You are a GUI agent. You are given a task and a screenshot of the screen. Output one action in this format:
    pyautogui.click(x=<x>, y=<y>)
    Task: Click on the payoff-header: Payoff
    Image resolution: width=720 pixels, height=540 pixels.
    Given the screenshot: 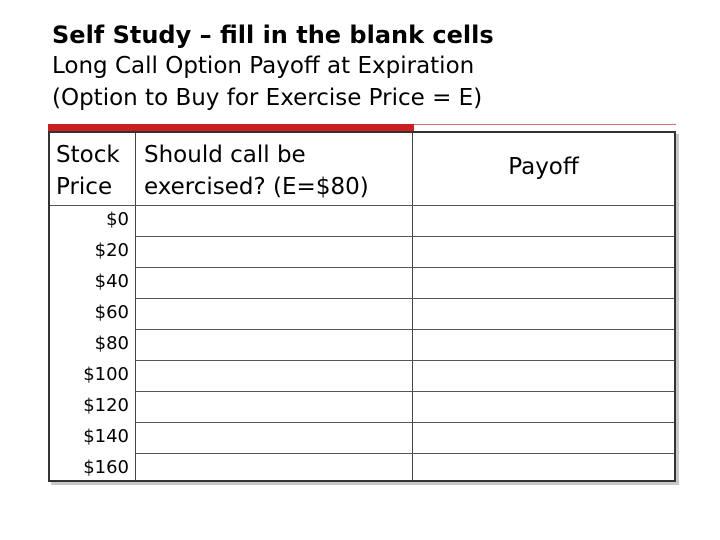 What is the action you would take?
    pyautogui.click(x=543, y=167)
    